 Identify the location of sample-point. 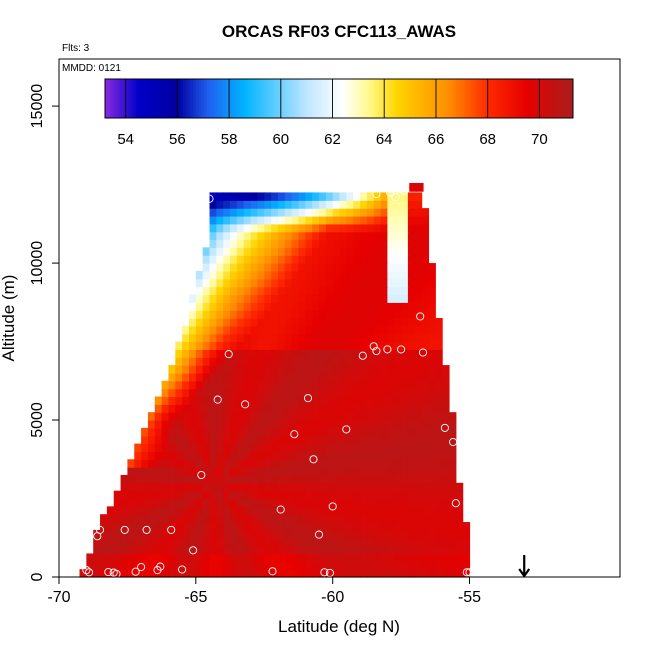
(475, 542).